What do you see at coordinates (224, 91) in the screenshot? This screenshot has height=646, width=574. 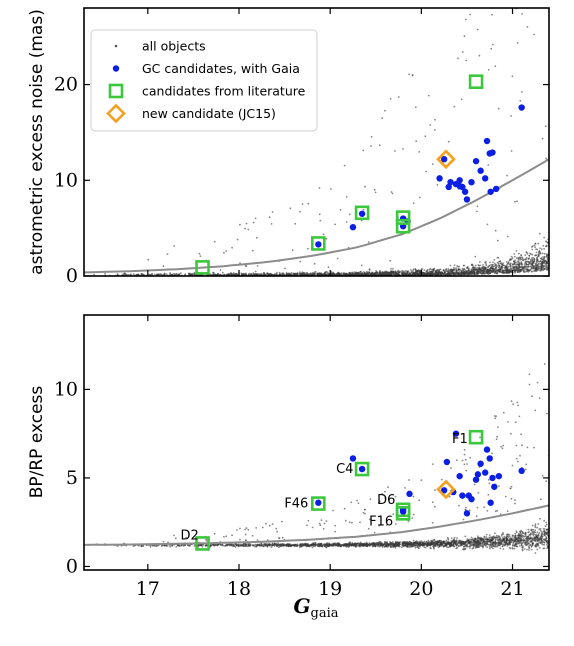 I see `legend-label: candidates from literature` at bounding box center [224, 91].